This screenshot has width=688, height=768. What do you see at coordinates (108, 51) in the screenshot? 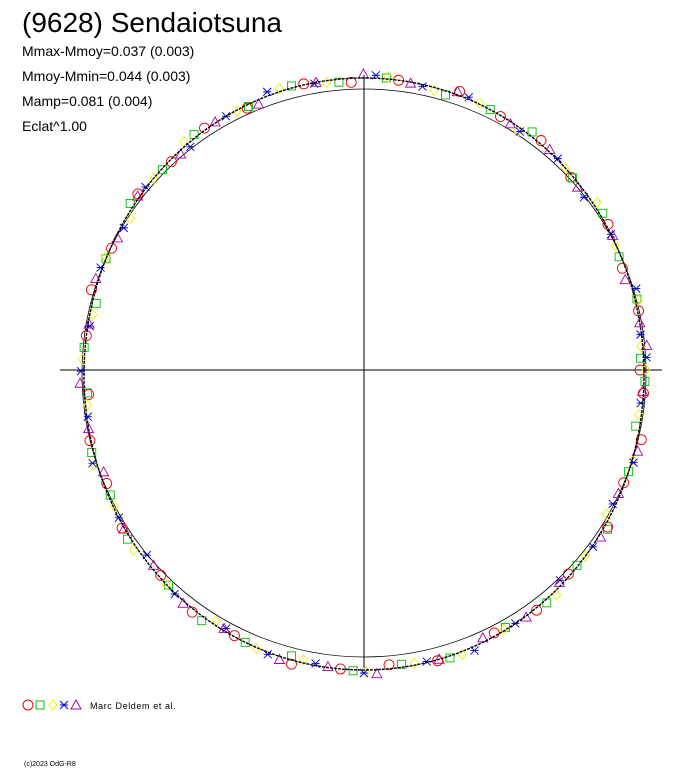
I see `stat-line: Mmax-Mmoy=0.037 (0.003)` at bounding box center [108, 51].